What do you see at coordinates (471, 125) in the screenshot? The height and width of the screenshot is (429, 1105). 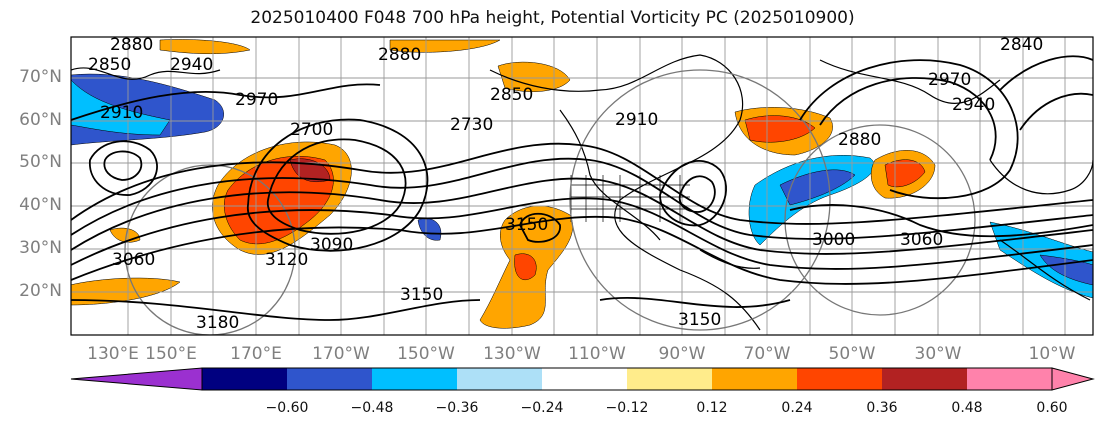 I see `contour-label: 2730` at bounding box center [471, 125].